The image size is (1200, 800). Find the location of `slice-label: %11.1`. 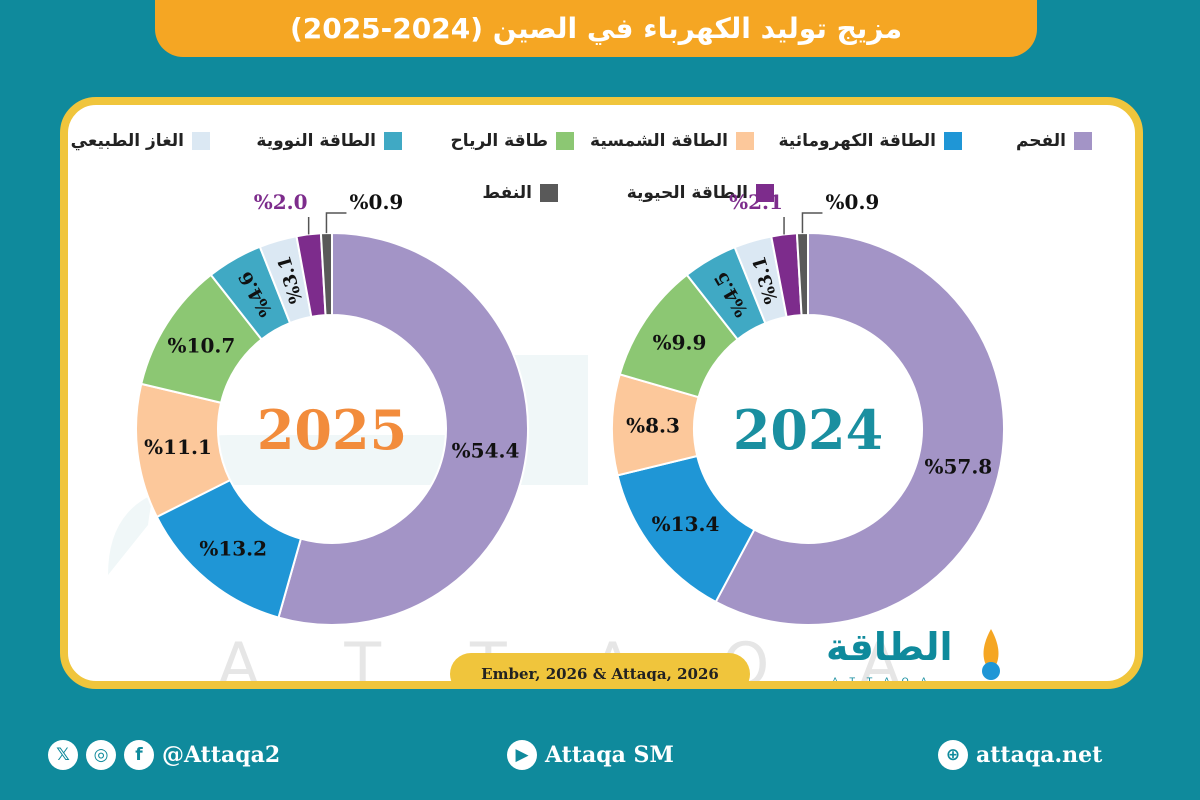

slice-label: %11.1 is located at coordinates (178, 447).